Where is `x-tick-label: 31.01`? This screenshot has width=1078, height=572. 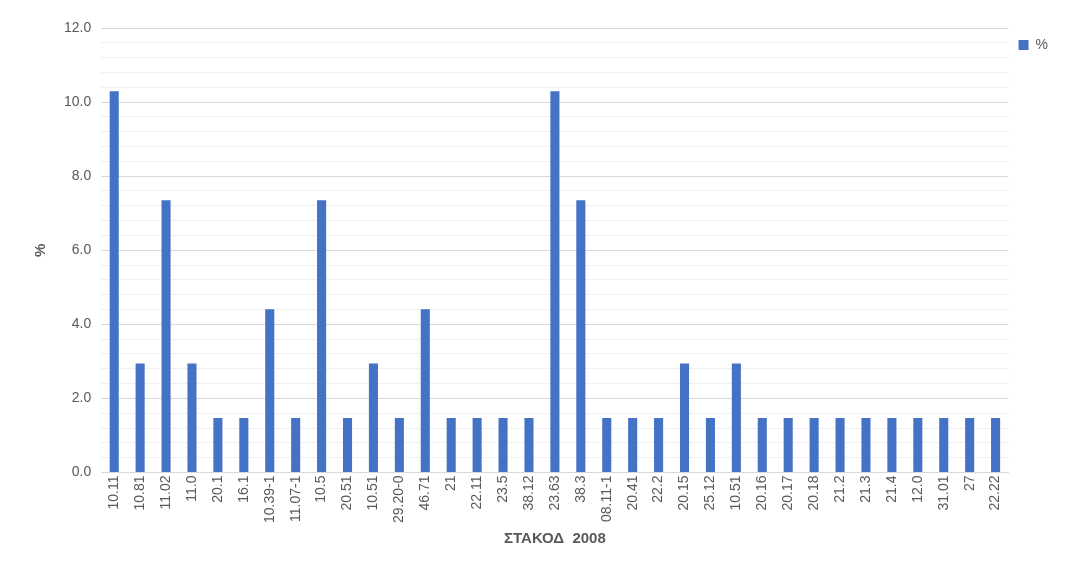
x-tick-label: 31.01 is located at coordinates (942, 493).